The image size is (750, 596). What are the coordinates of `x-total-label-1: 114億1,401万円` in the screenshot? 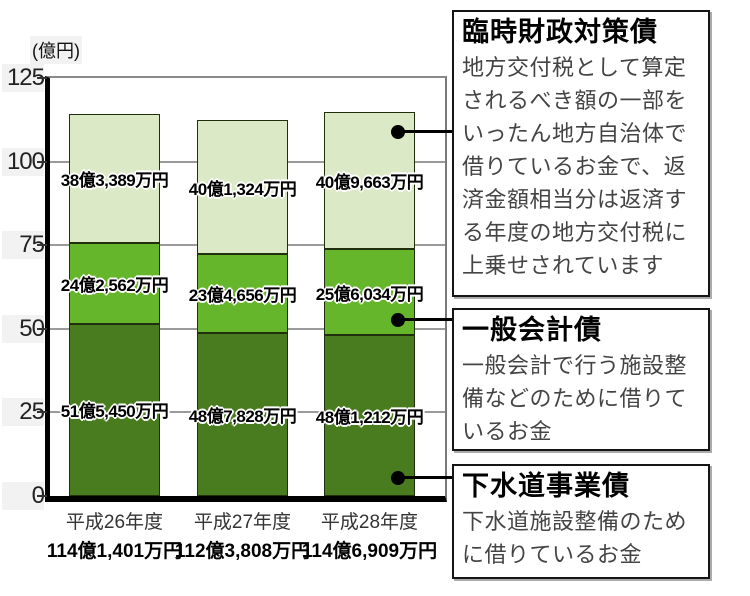 It's located at (114, 551).